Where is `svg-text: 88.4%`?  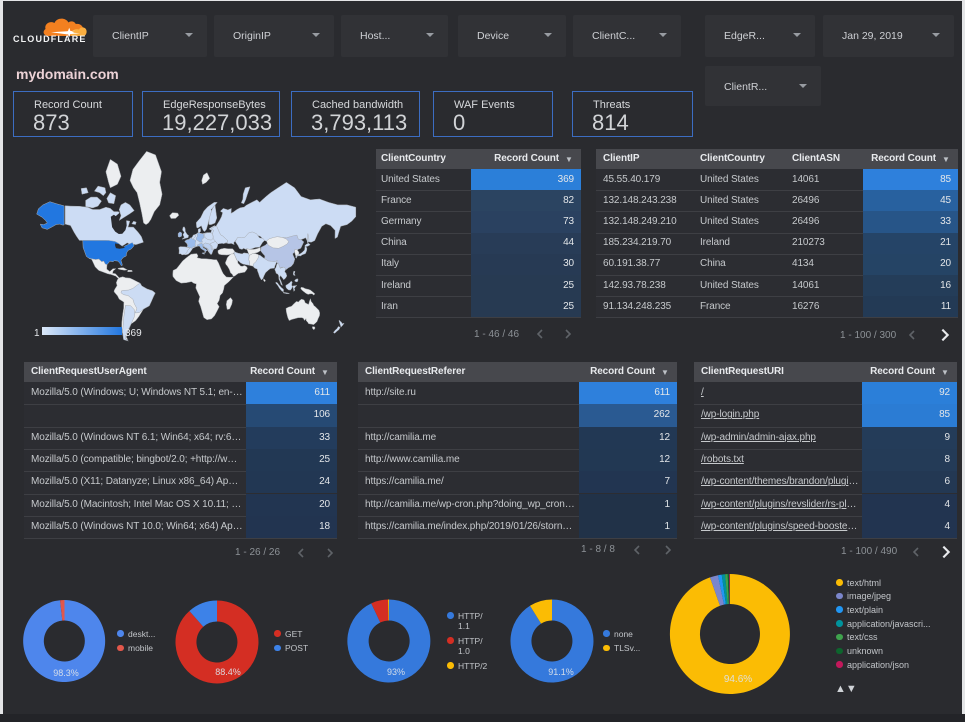
svg-text: 88.4% is located at coordinates (228, 672).